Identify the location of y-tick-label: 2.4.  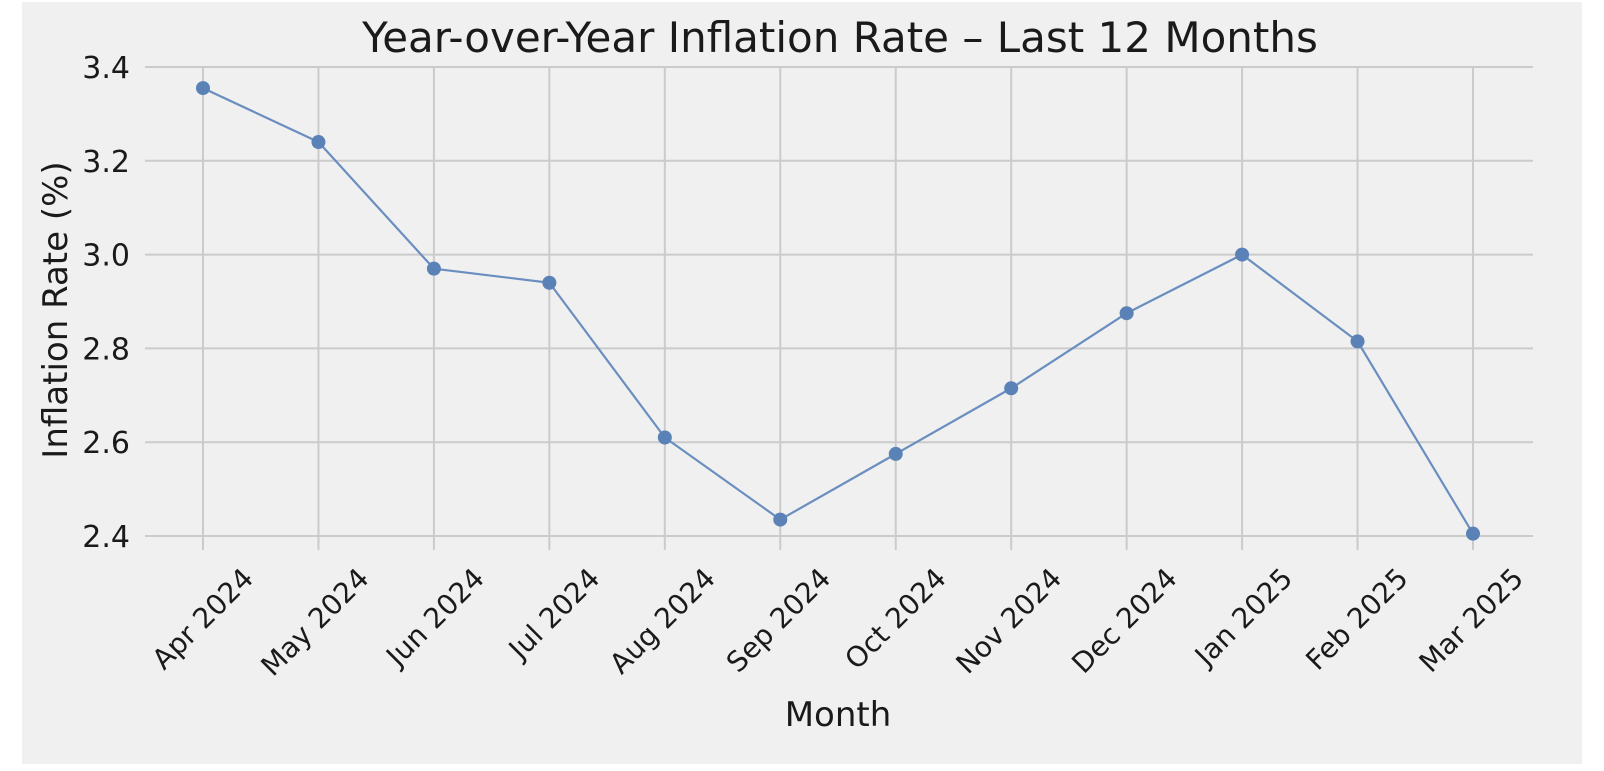
(106, 537).